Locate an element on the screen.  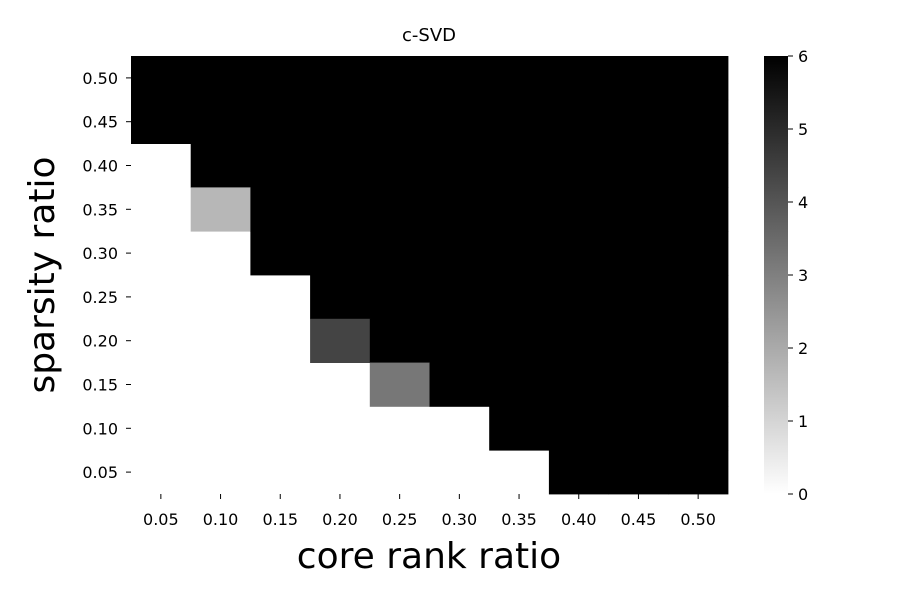
y-tick-label: 0.40 is located at coordinates (100, 166).